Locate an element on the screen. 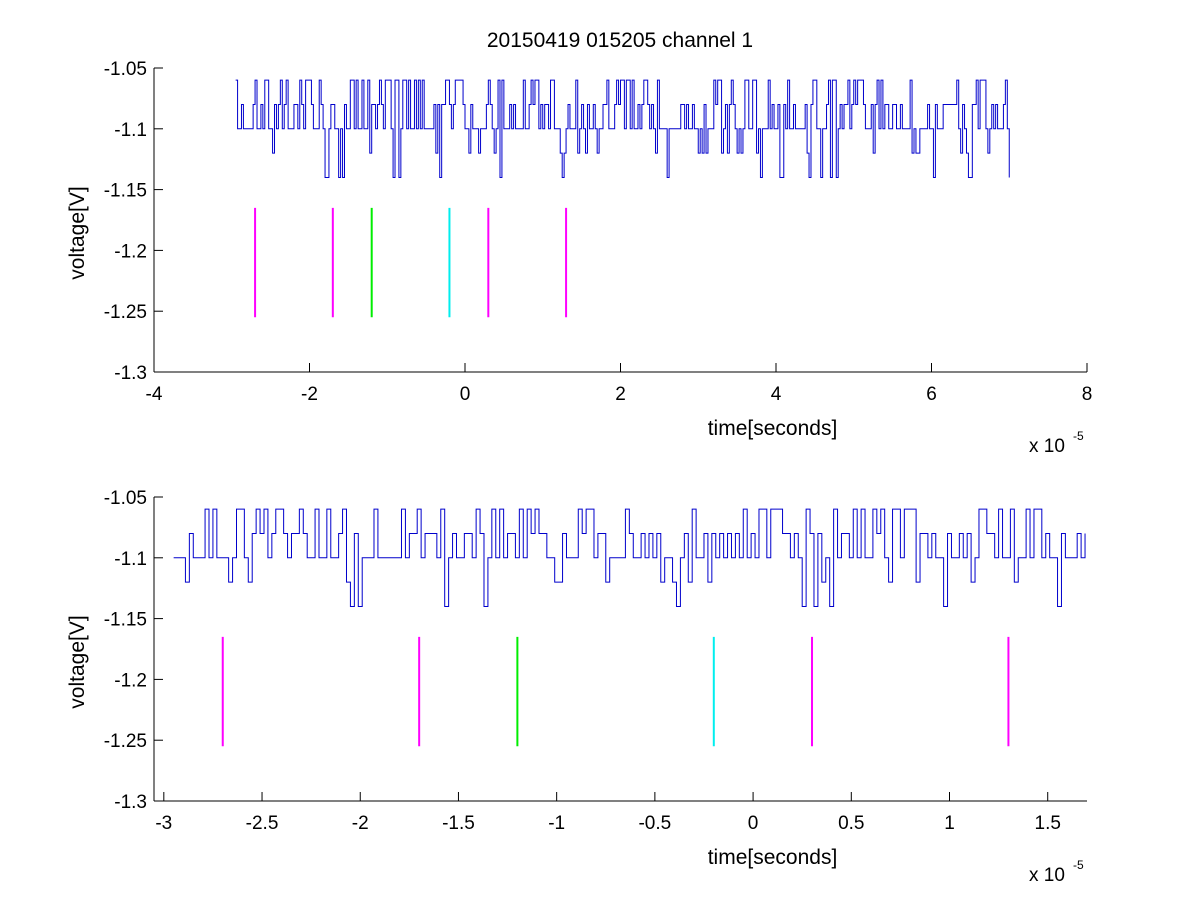 This screenshot has height=901, width=1200. figure-title: 20150419 015205 channel 1 is located at coordinates (620, 40).